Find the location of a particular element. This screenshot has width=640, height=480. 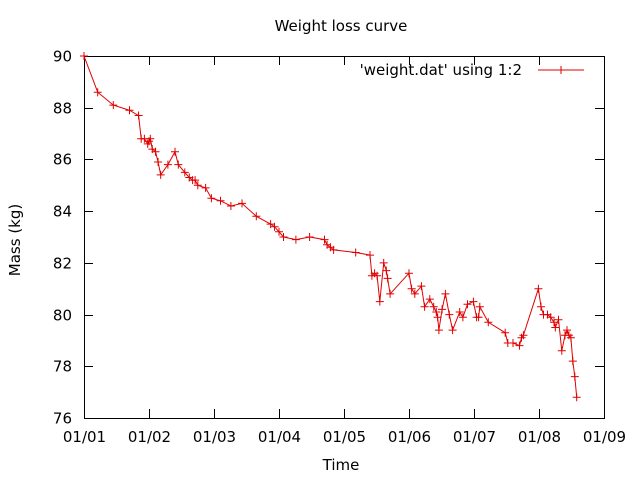

x-axis-label: Time is located at coordinates (341, 465).